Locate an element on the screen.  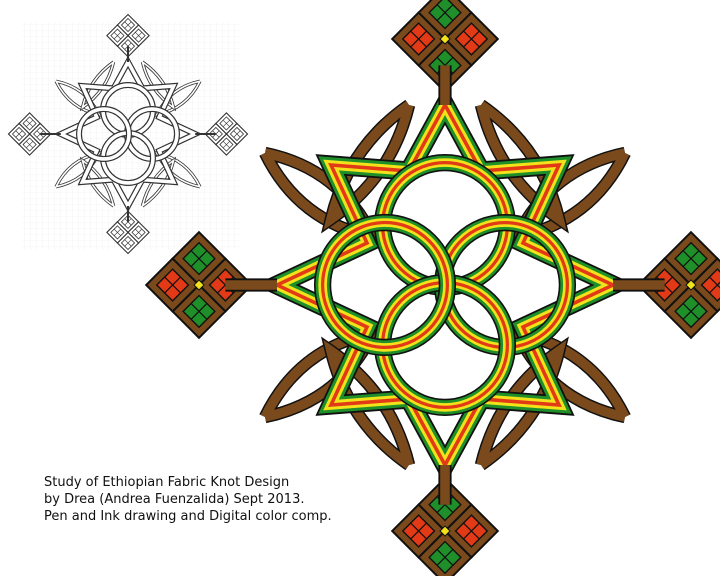
pencil-sketch-knot-icon is located at coordinates (128, 134).